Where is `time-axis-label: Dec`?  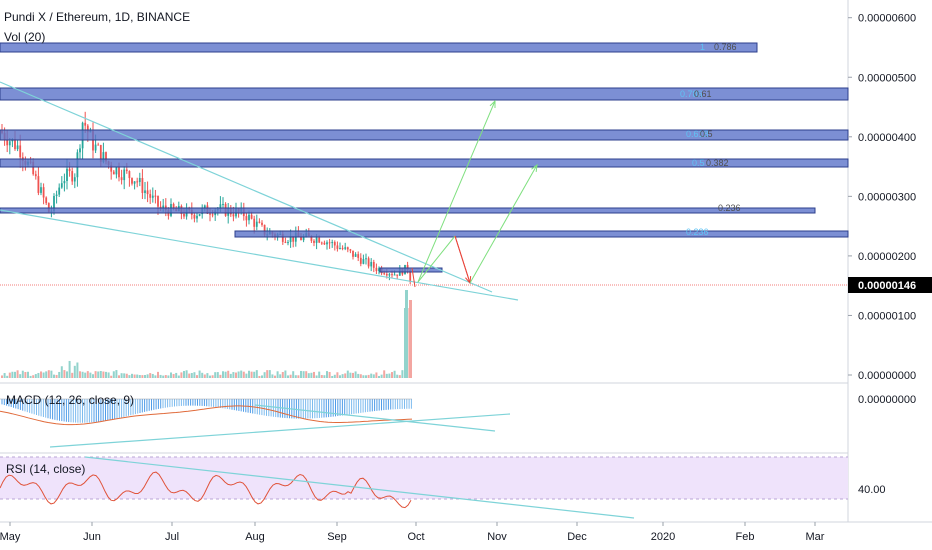
time-axis-label: Dec is located at coordinates (577, 537).